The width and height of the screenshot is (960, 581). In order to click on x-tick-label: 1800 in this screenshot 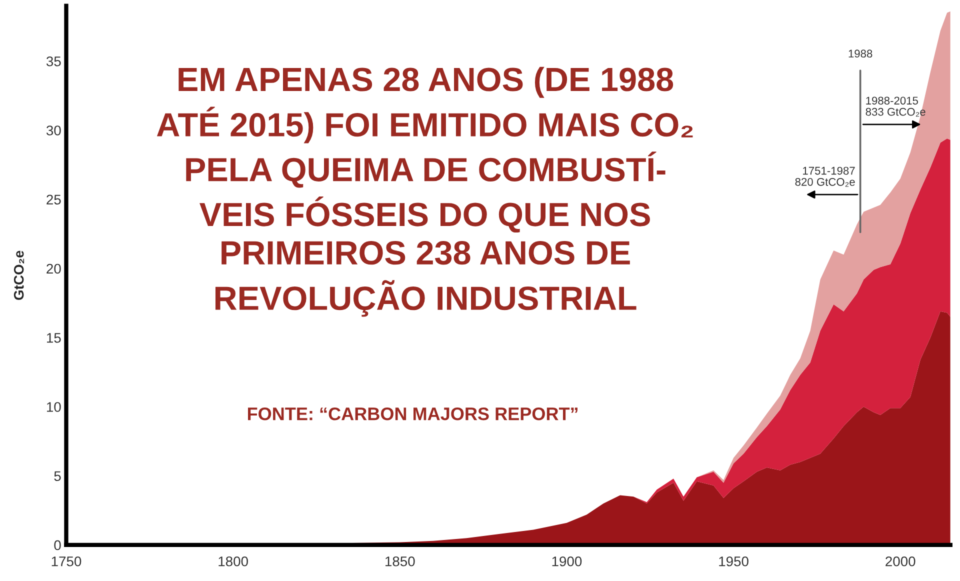, I will do `click(233, 561)`.